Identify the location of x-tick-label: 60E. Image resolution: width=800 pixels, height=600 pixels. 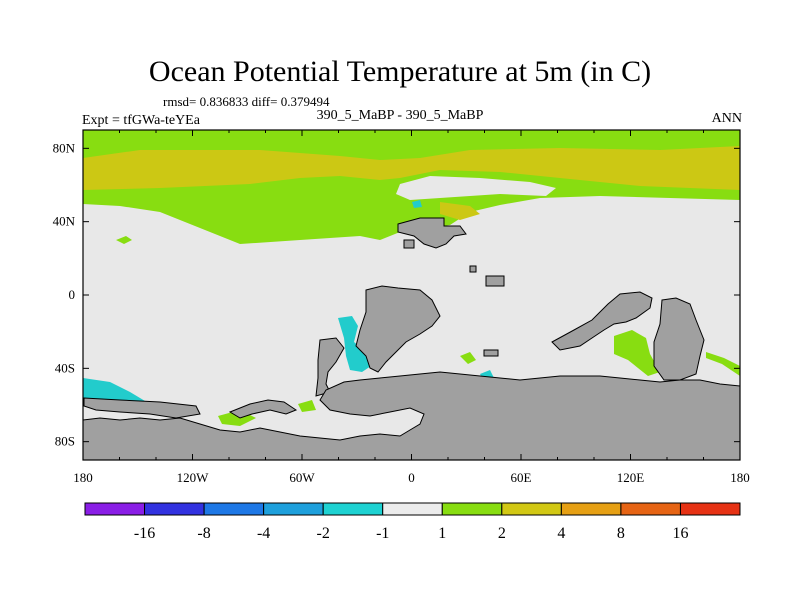
(521, 477).